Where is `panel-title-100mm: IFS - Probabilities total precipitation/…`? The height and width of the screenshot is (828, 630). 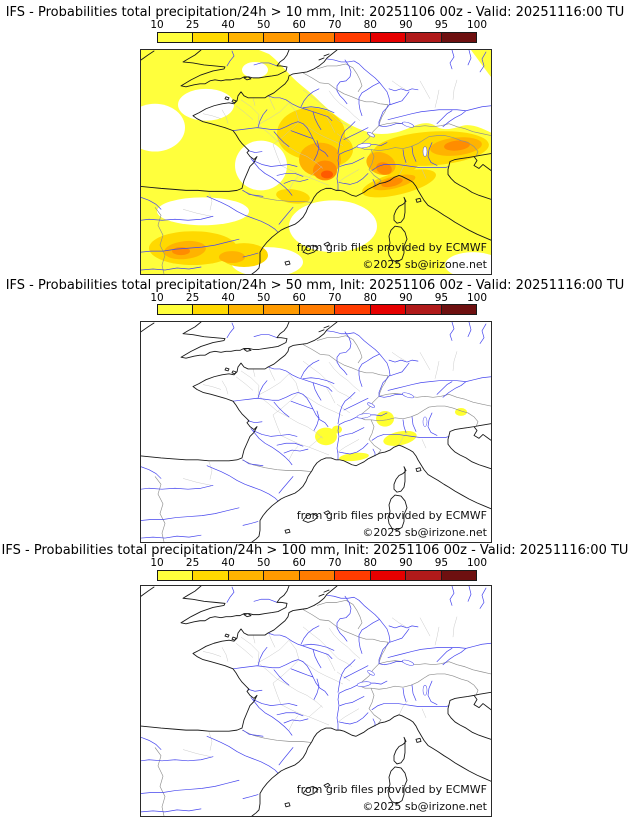
panel-title-100mm: IFS - Probabilities total precipitation/… is located at coordinates (315, 550).